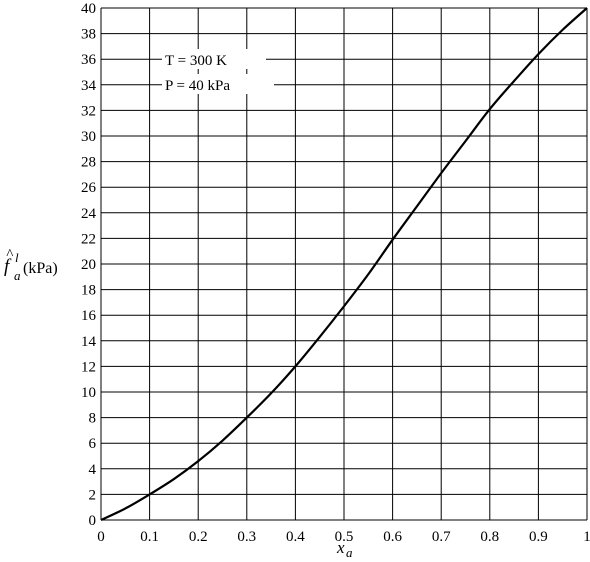 The height and width of the screenshot is (562, 590). I want to click on y-tick-label-12: 24, so click(89, 214).